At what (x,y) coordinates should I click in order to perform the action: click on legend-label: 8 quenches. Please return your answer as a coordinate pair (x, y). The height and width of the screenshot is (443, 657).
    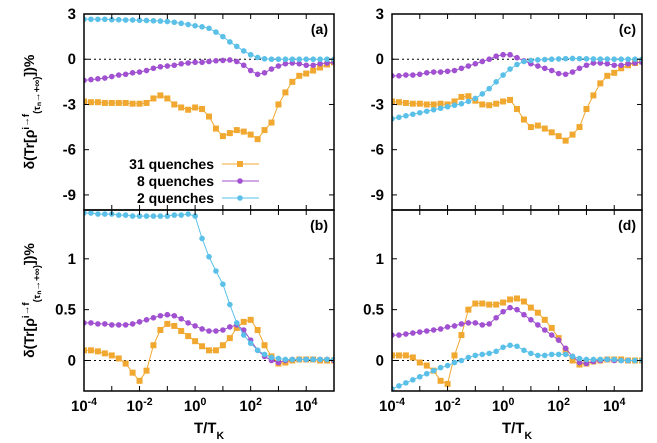
    Looking at the image, I should click on (175, 181).